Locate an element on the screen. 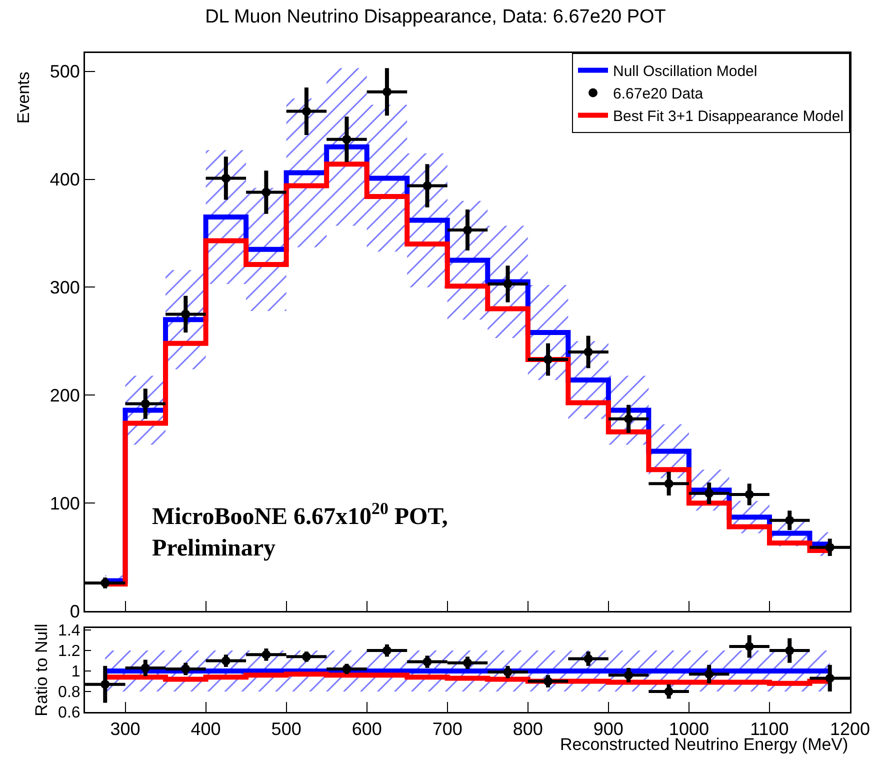  y-tick-label: 1 is located at coordinates (75, 672).